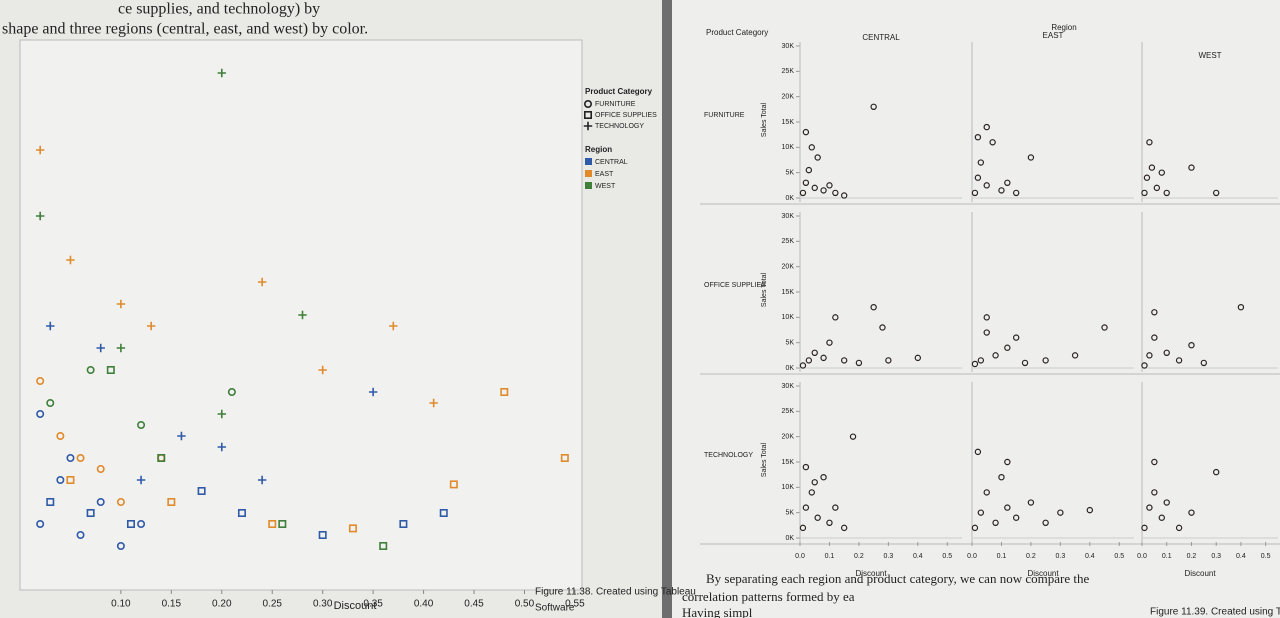  What do you see at coordinates (788, 97) in the screenshot?
I see `y-tick-label: 20K` at bounding box center [788, 97].